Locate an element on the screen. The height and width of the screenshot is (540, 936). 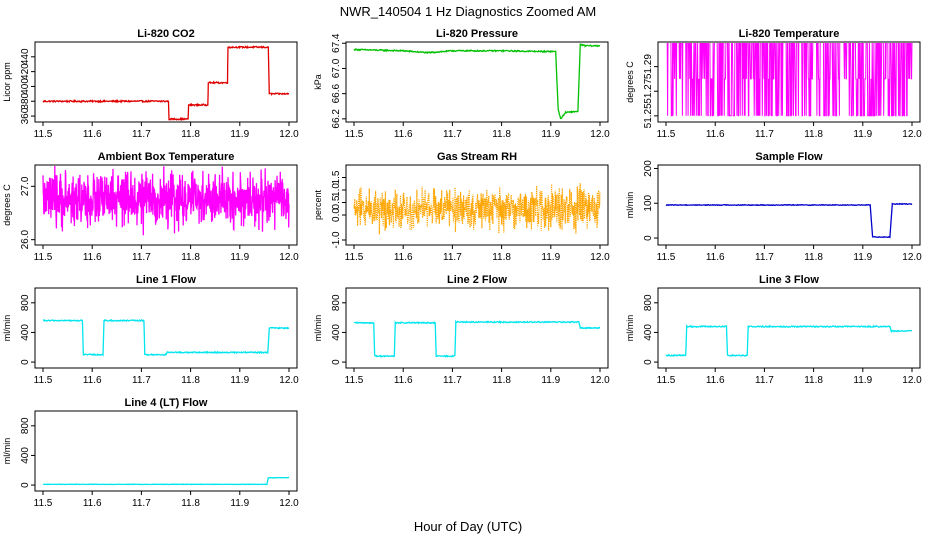
y-tick-label: 66.2 is located at coordinates (336, 119).